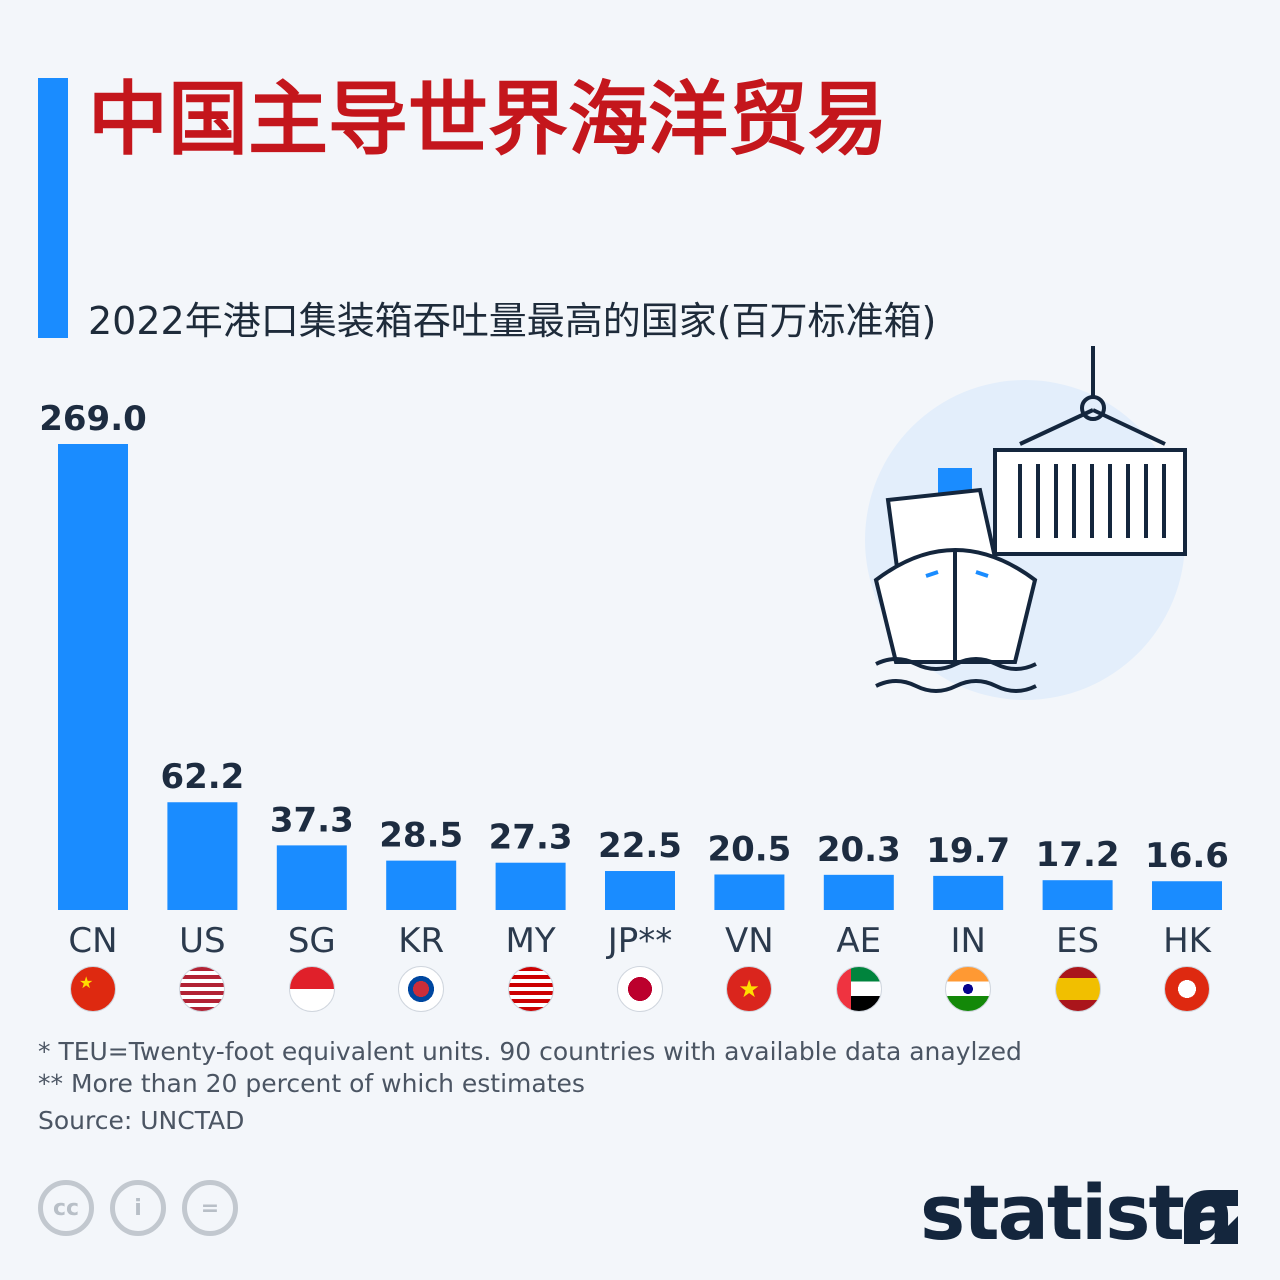 The height and width of the screenshot is (1280, 1280). I want to click on value-label: 22.5, so click(640, 846).